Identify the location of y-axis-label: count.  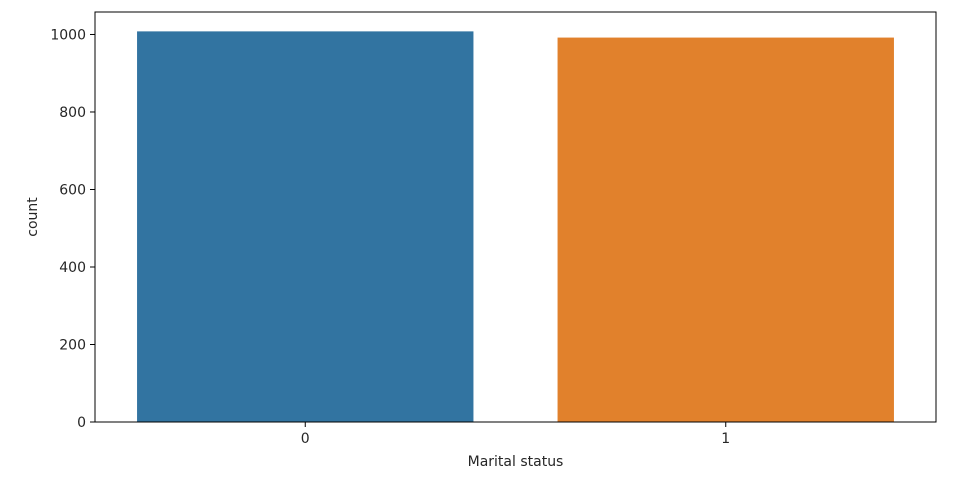
(33, 217).